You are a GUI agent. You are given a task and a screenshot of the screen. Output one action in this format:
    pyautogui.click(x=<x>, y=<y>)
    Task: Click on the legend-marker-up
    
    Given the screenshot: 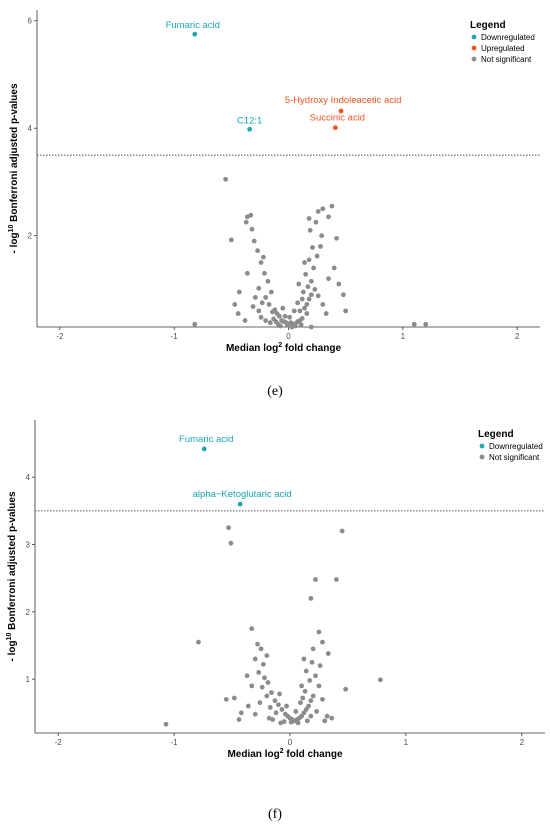 What is the action you would take?
    pyautogui.click(x=474, y=48)
    